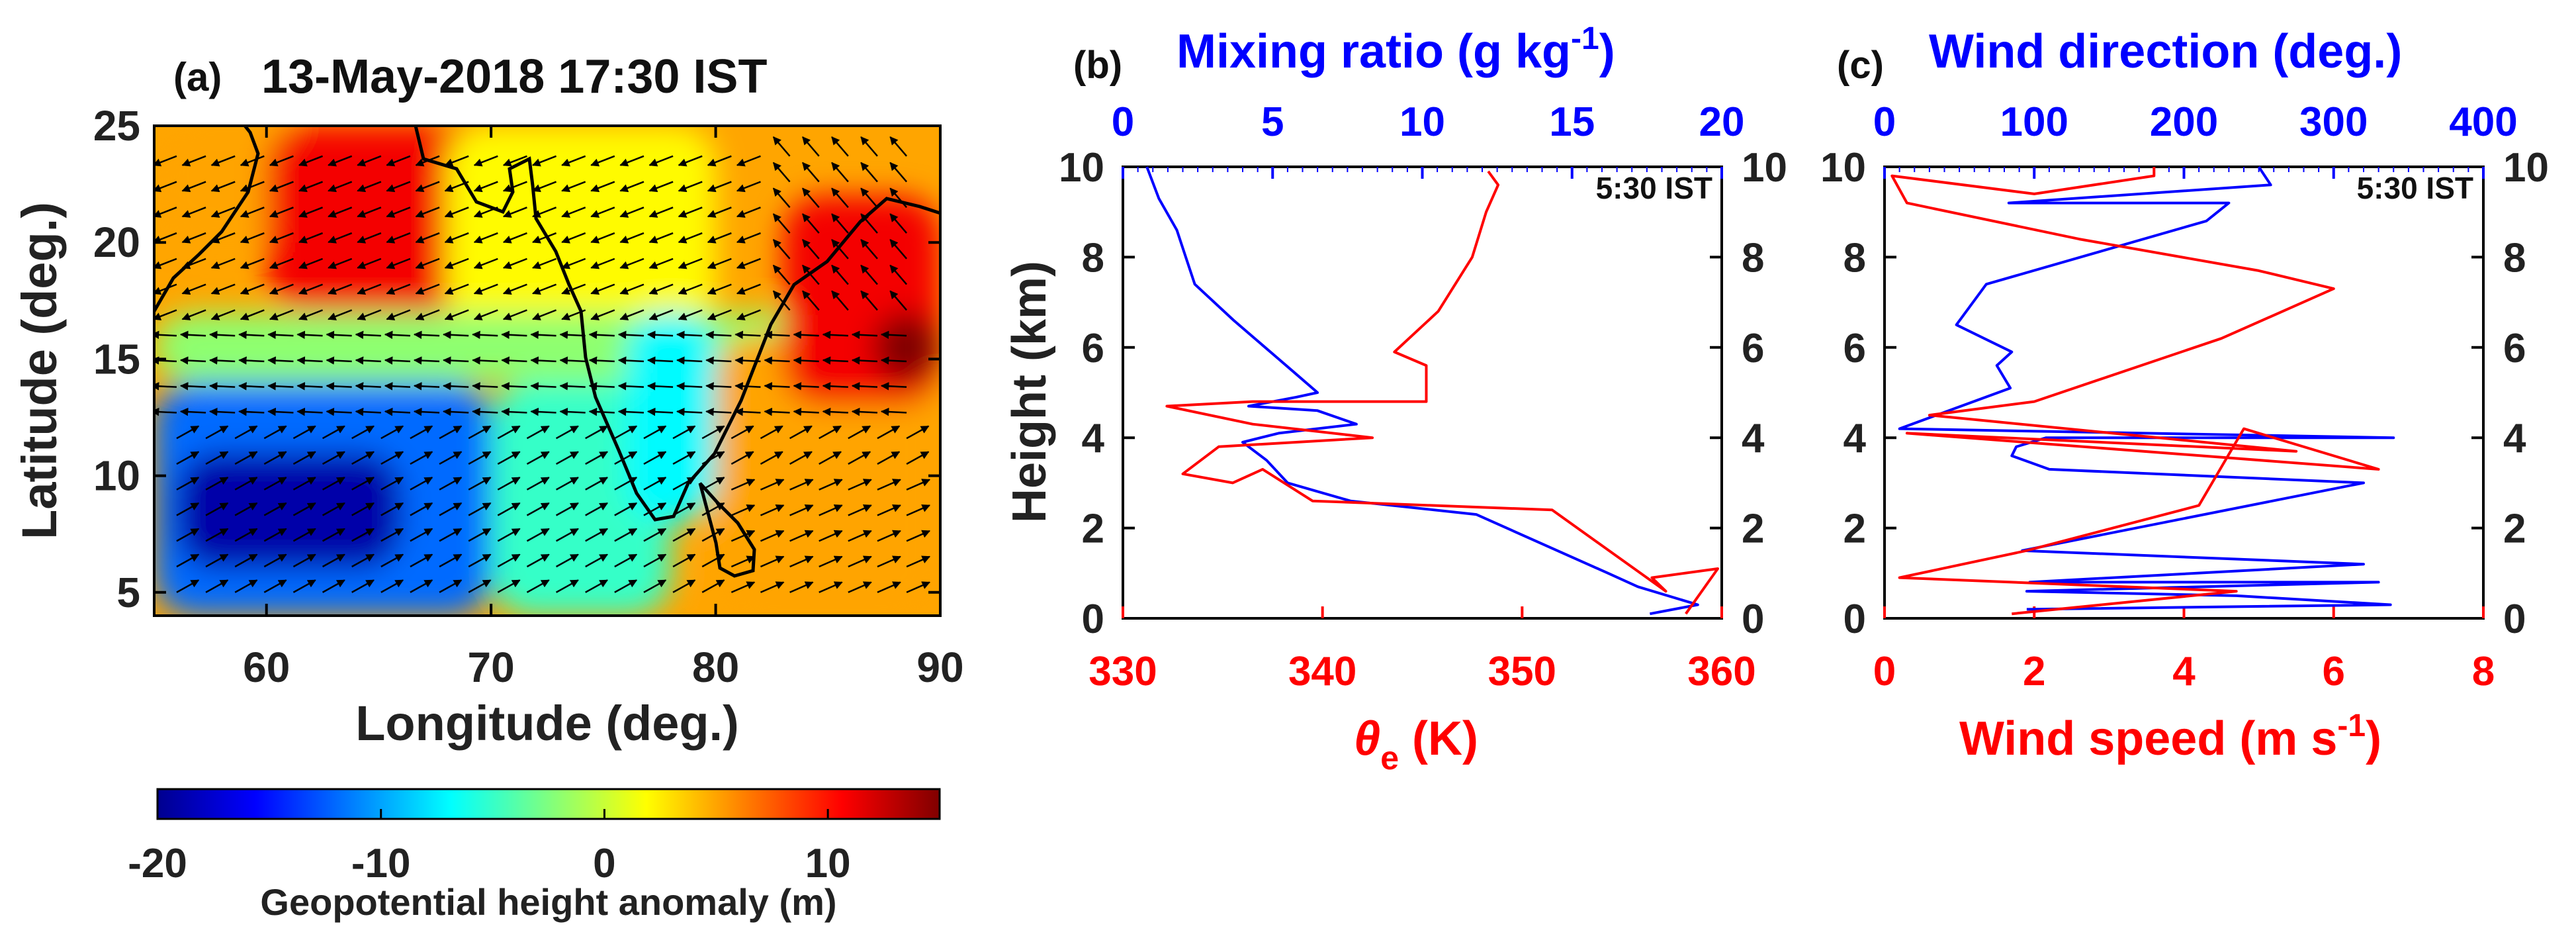  I want to click on colorbar-tick-label: -20, so click(157, 863).